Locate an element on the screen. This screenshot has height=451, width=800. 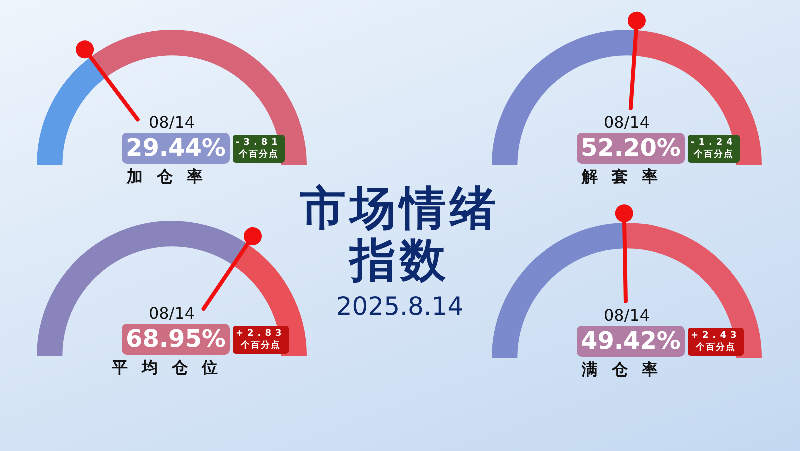
text: 2025.8.14 is located at coordinates (400, 306).